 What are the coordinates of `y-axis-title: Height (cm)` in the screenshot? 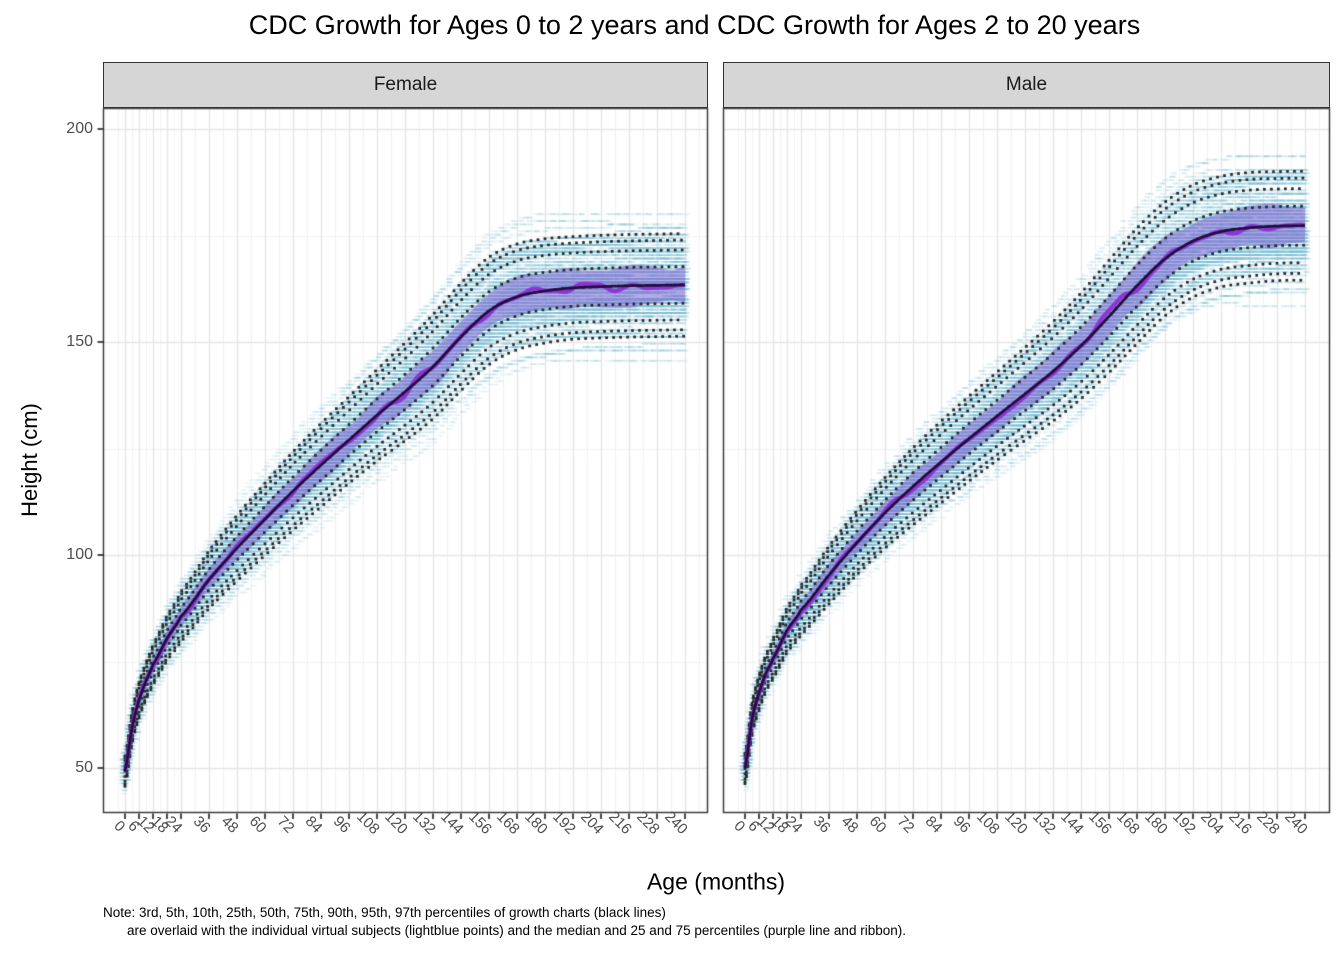 It's located at (29, 460).